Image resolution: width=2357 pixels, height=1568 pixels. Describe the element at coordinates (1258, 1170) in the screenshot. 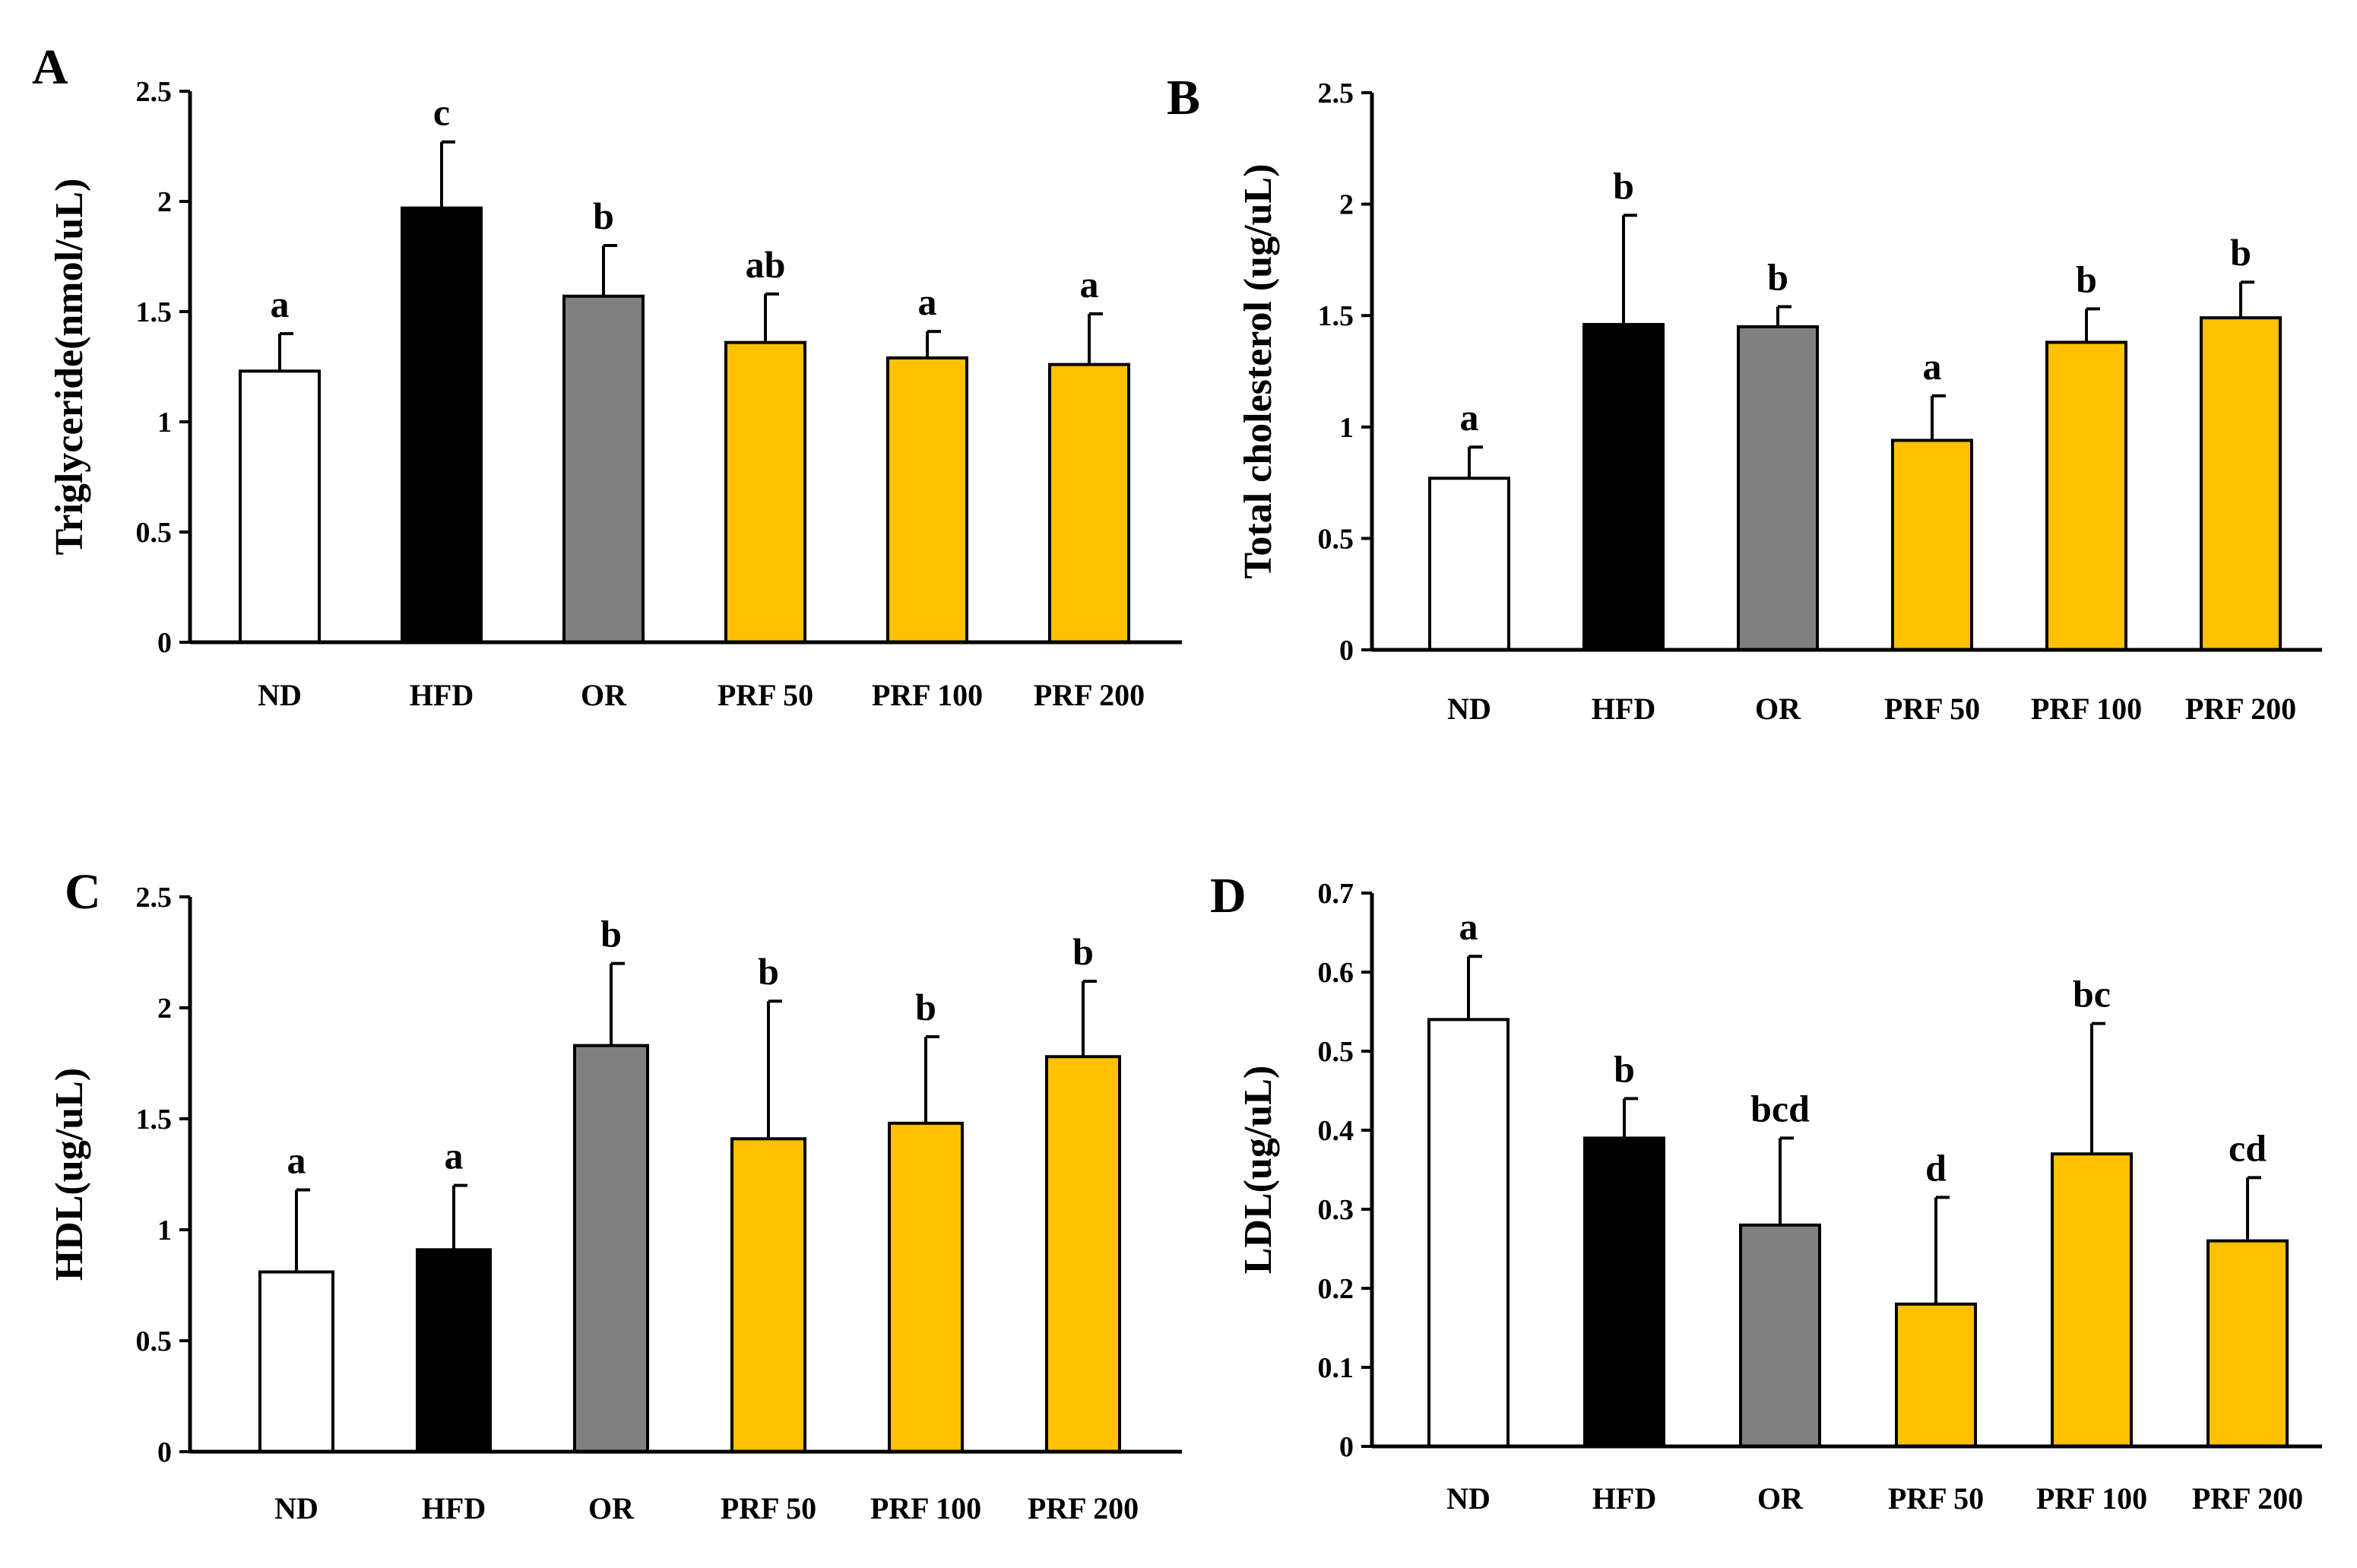

I see `y-axis-label: LDL(ug/uL)` at that location.